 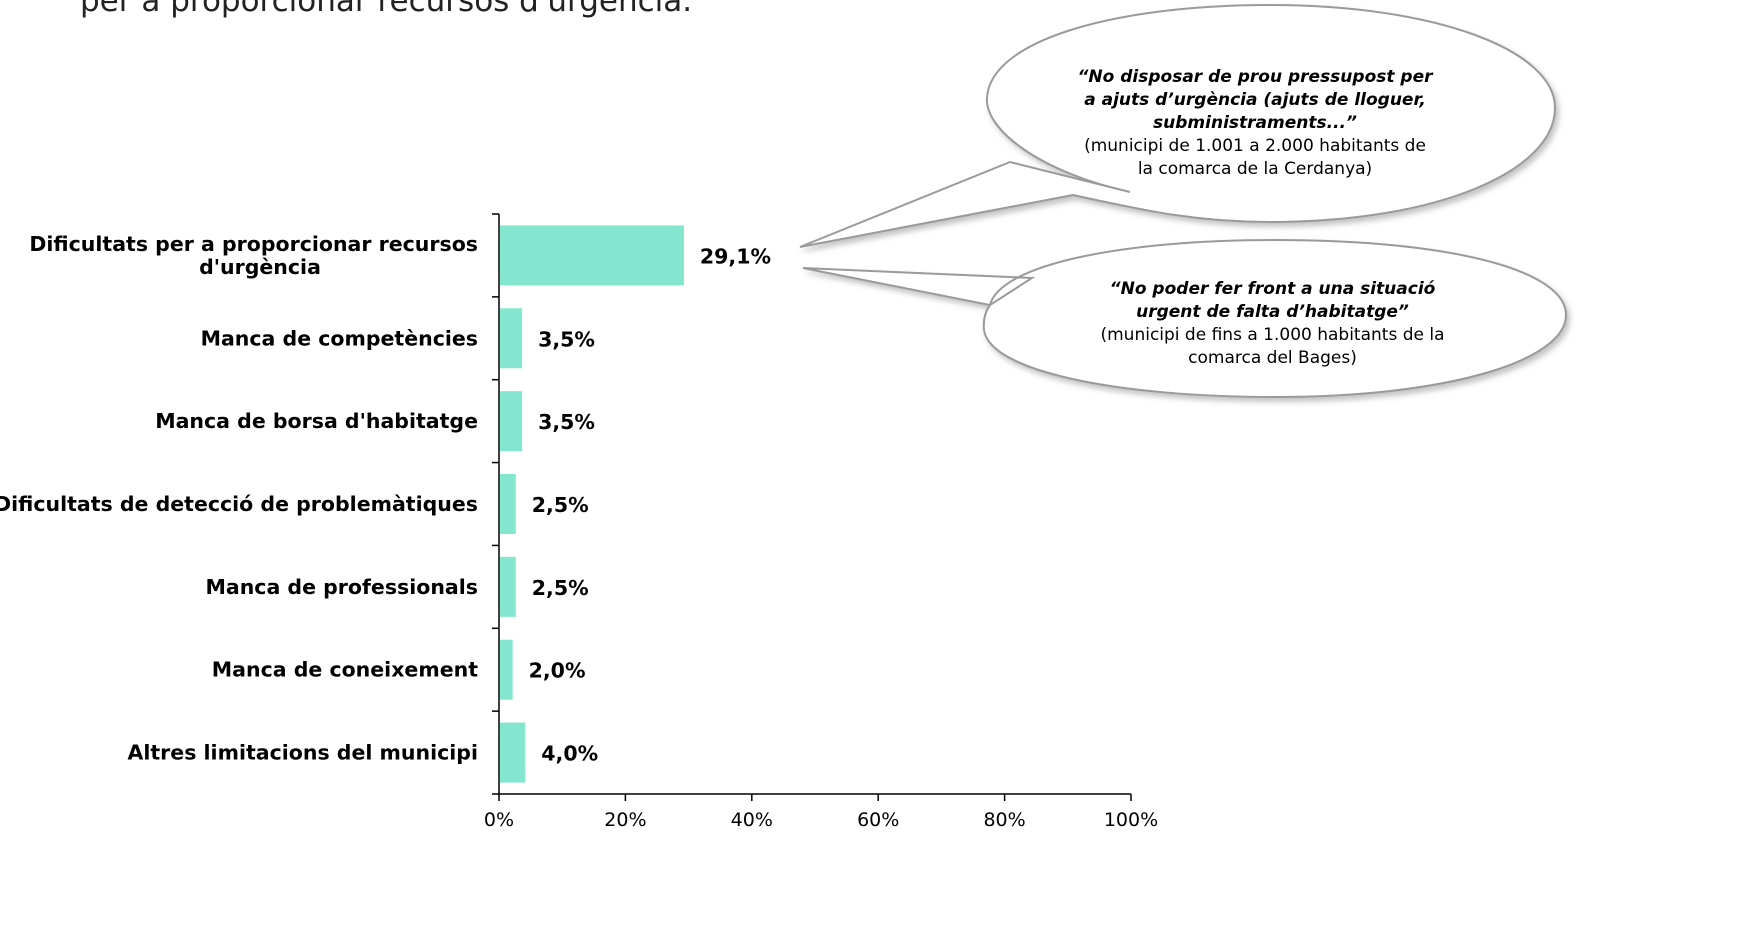 I want to click on bar-value-label: 2,0%, so click(x=557, y=671).